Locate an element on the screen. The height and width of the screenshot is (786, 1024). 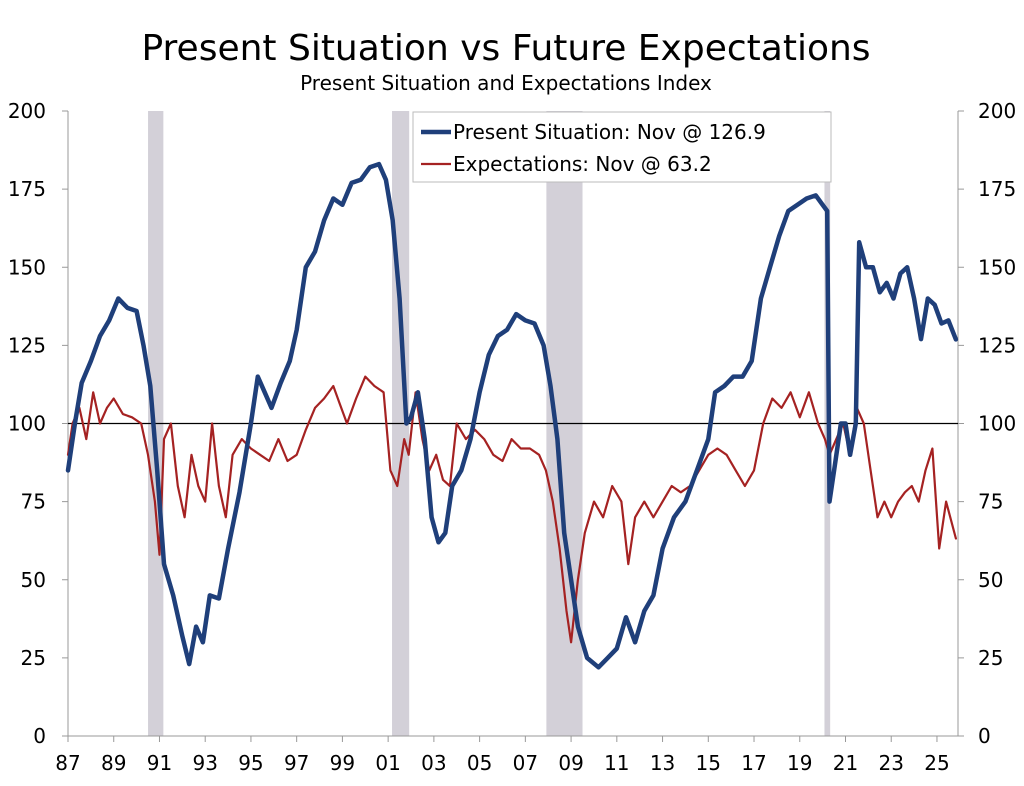
x-tick-label: 97 is located at coordinates (296, 763).